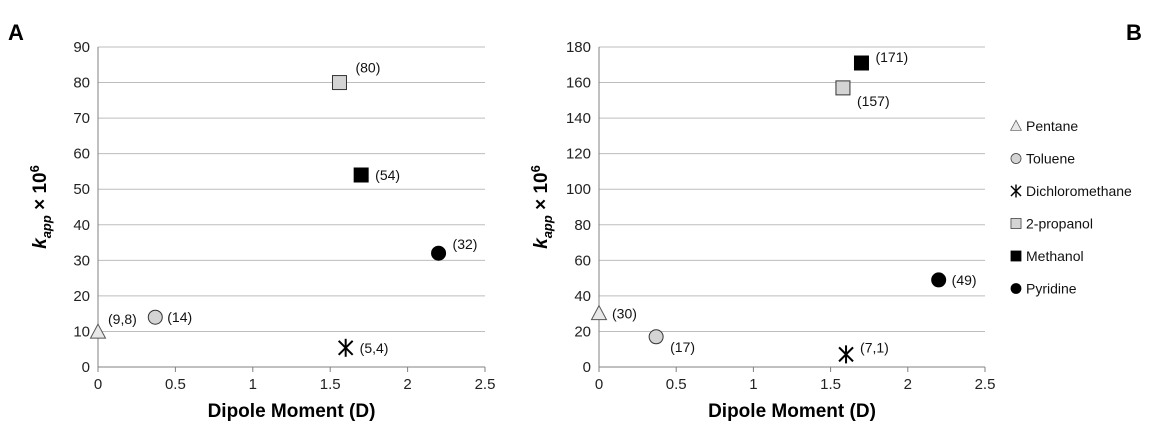 Image resolution: width=1154 pixels, height=429 pixels. What do you see at coordinates (1050, 159) in the screenshot?
I see `legend-label: Toluene` at bounding box center [1050, 159].